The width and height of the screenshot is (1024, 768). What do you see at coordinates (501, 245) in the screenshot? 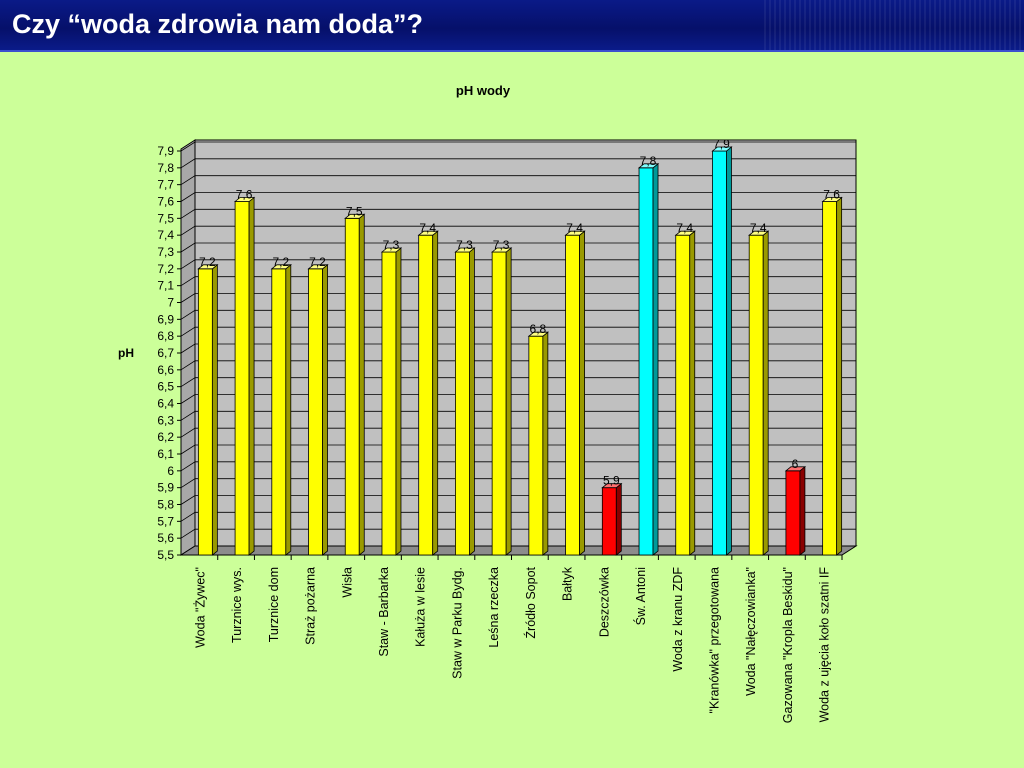
I see `data-label: 7,3` at bounding box center [501, 245].